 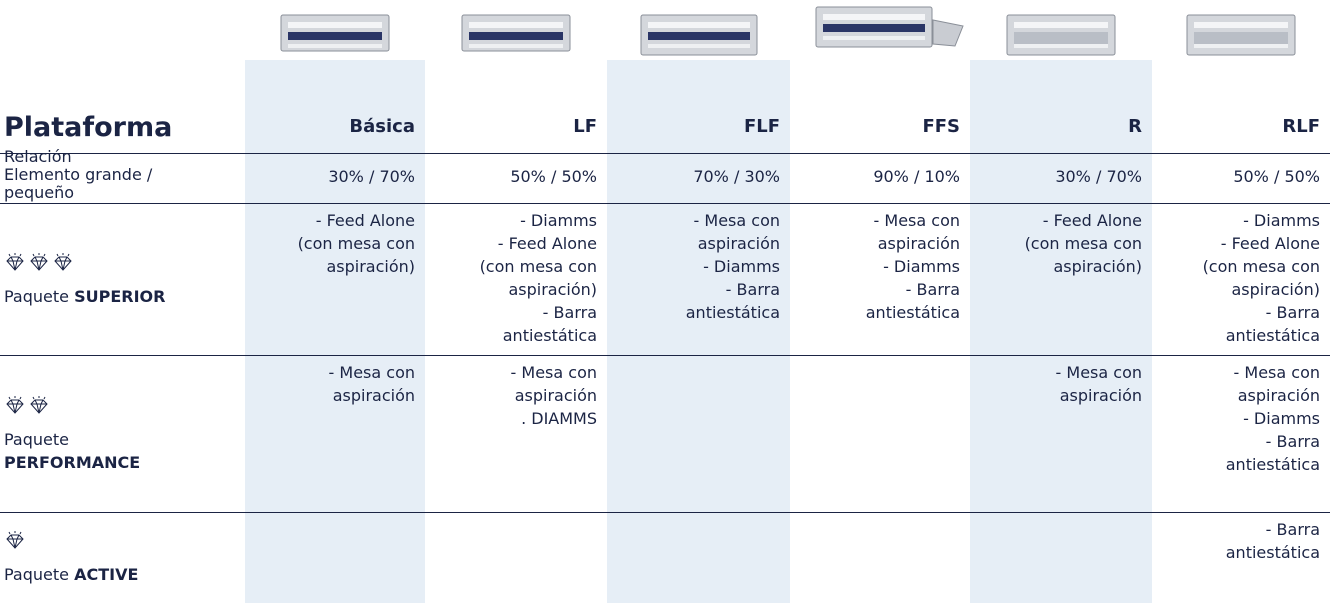 I want to click on table-title: Plataforma, so click(x=88, y=127).